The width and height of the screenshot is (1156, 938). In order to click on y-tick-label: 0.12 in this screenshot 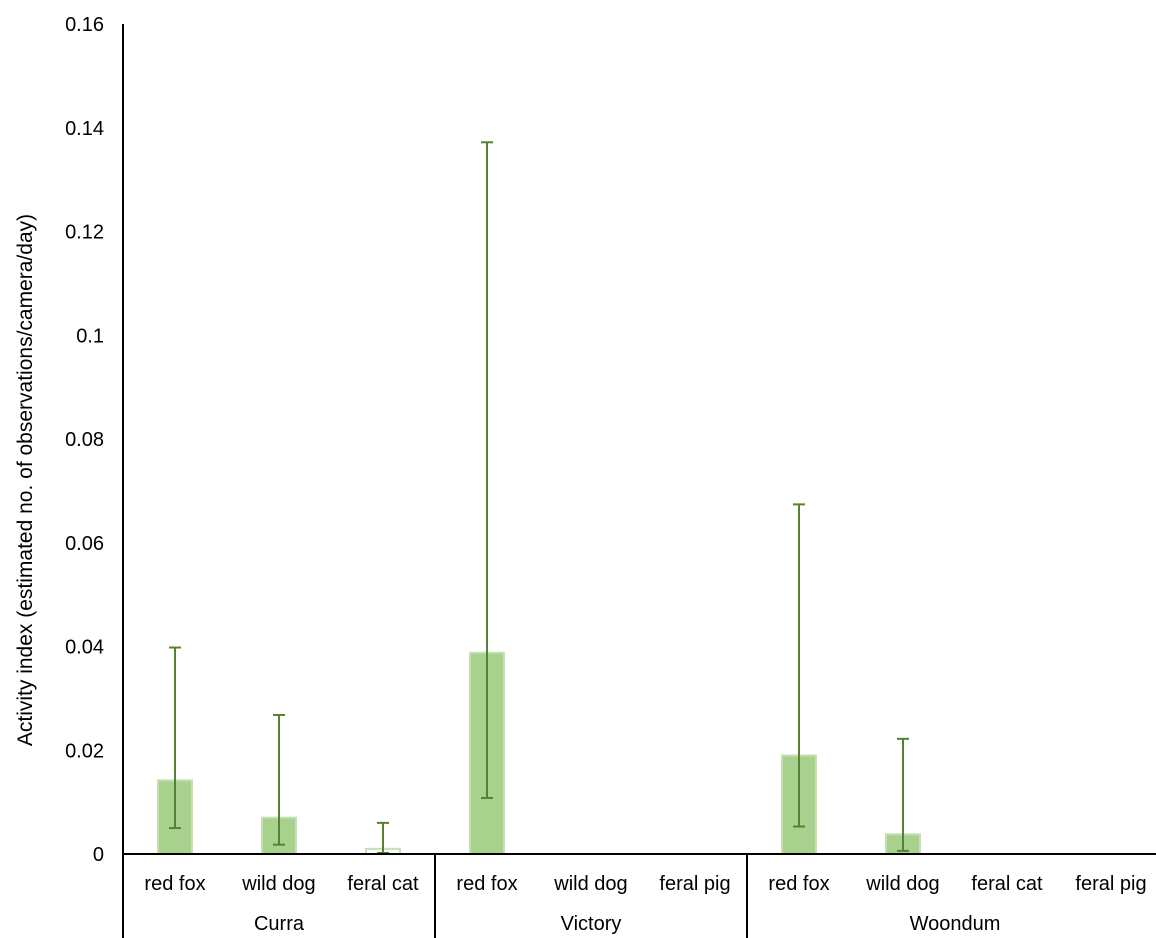, I will do `click(84, 233)`.